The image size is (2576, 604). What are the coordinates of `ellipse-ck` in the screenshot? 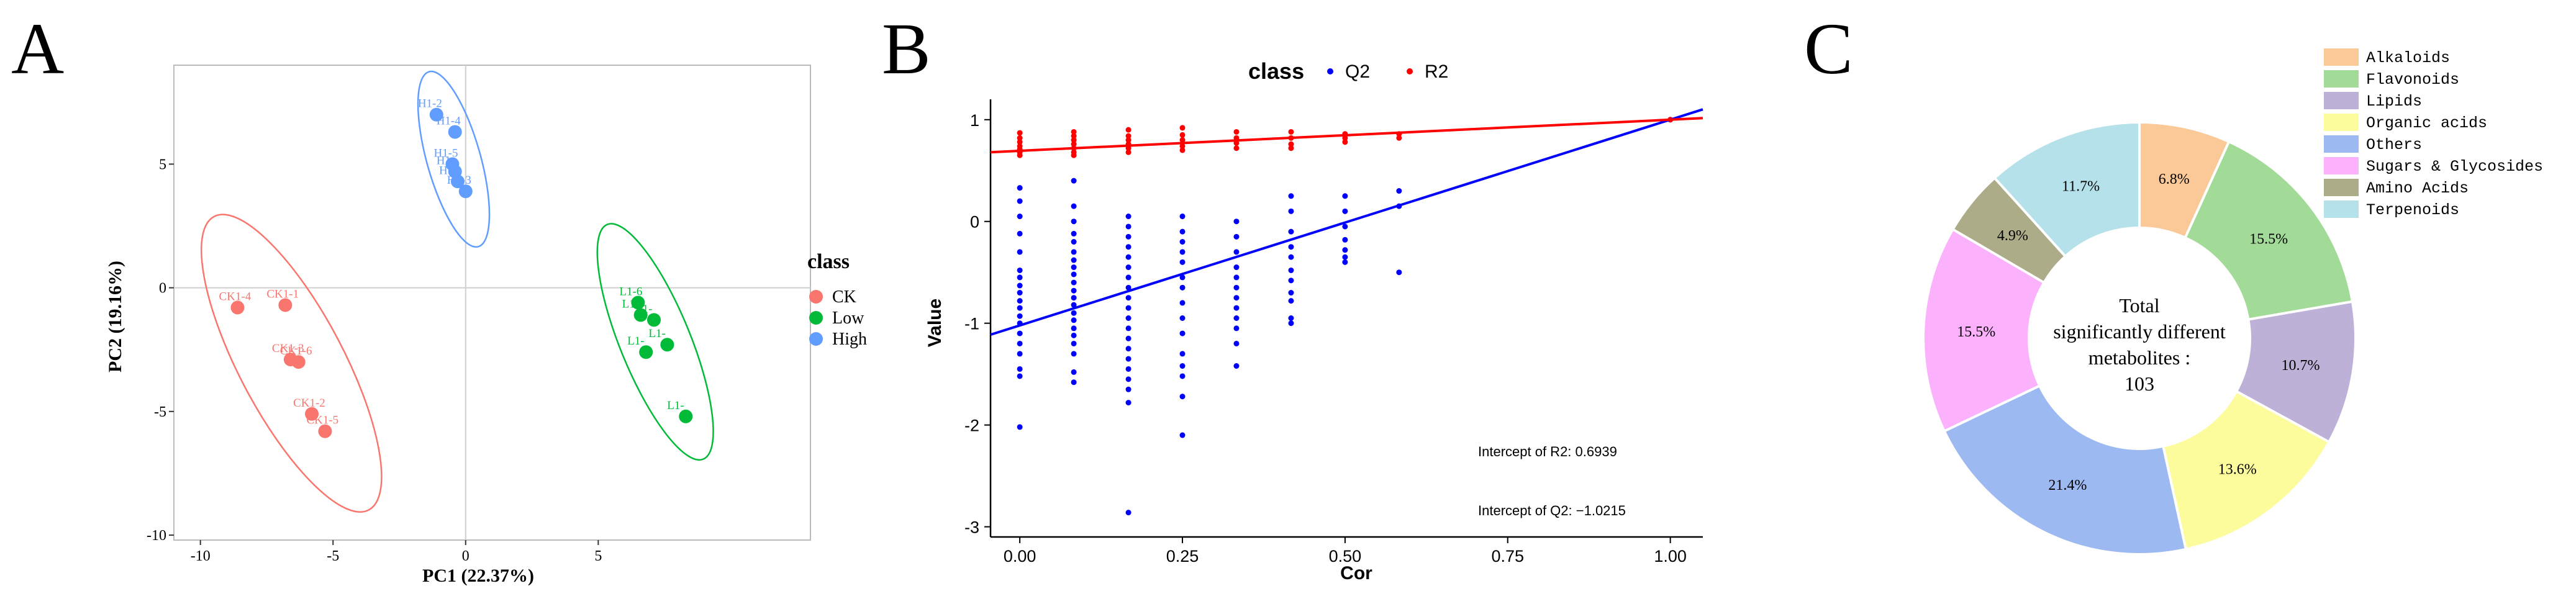 It's located at (292, 363).